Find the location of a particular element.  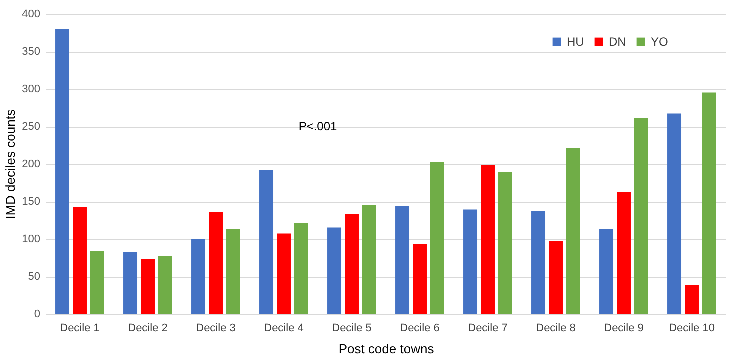

x-tick-label: Decile 6 is located at coordinates (420, 328).